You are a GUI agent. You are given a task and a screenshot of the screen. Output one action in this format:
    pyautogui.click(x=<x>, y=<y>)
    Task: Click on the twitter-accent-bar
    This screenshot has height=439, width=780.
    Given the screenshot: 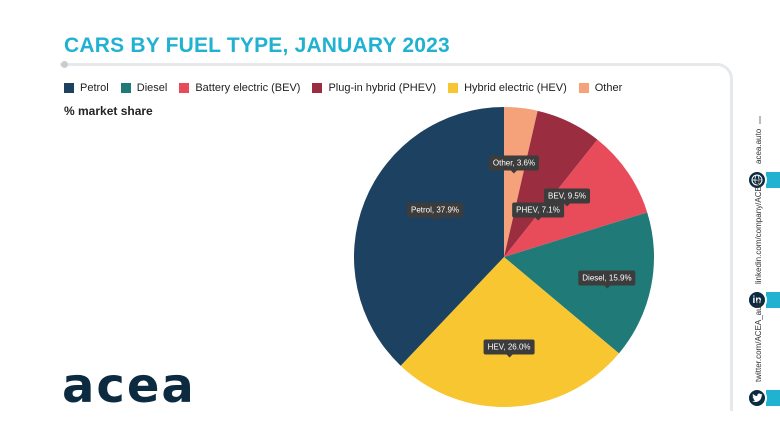 What is the action you would take?
    pyautogui.click(x=773, y=398)
    